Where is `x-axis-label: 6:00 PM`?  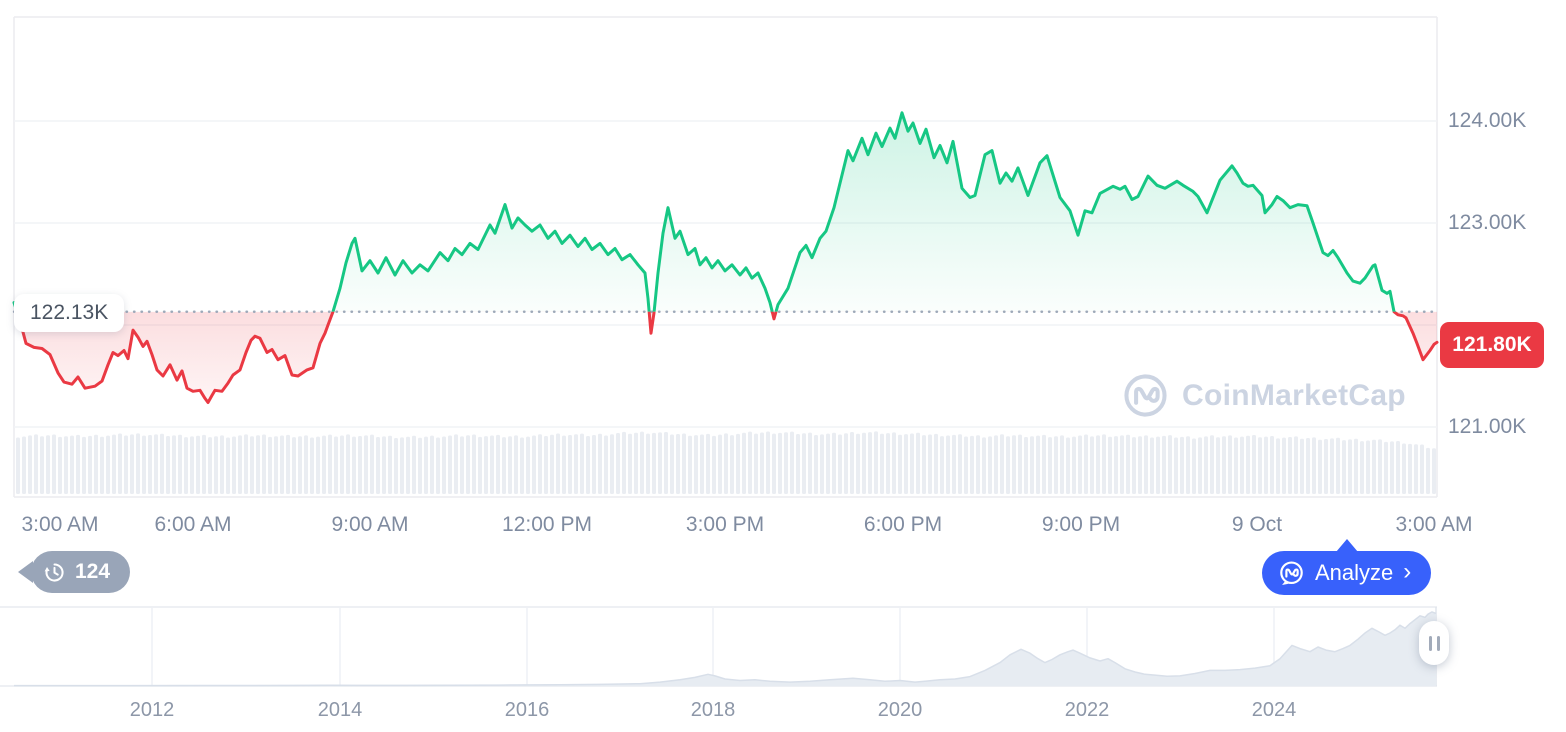
x-axis-label: 6:00 PM is located at coordinates (903, 524).